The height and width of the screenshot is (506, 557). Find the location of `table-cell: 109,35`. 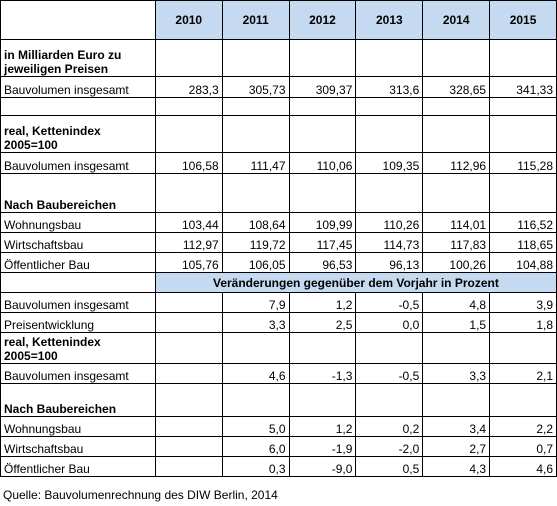

table-cell: 109,35 is located at coordinates (389, 163).